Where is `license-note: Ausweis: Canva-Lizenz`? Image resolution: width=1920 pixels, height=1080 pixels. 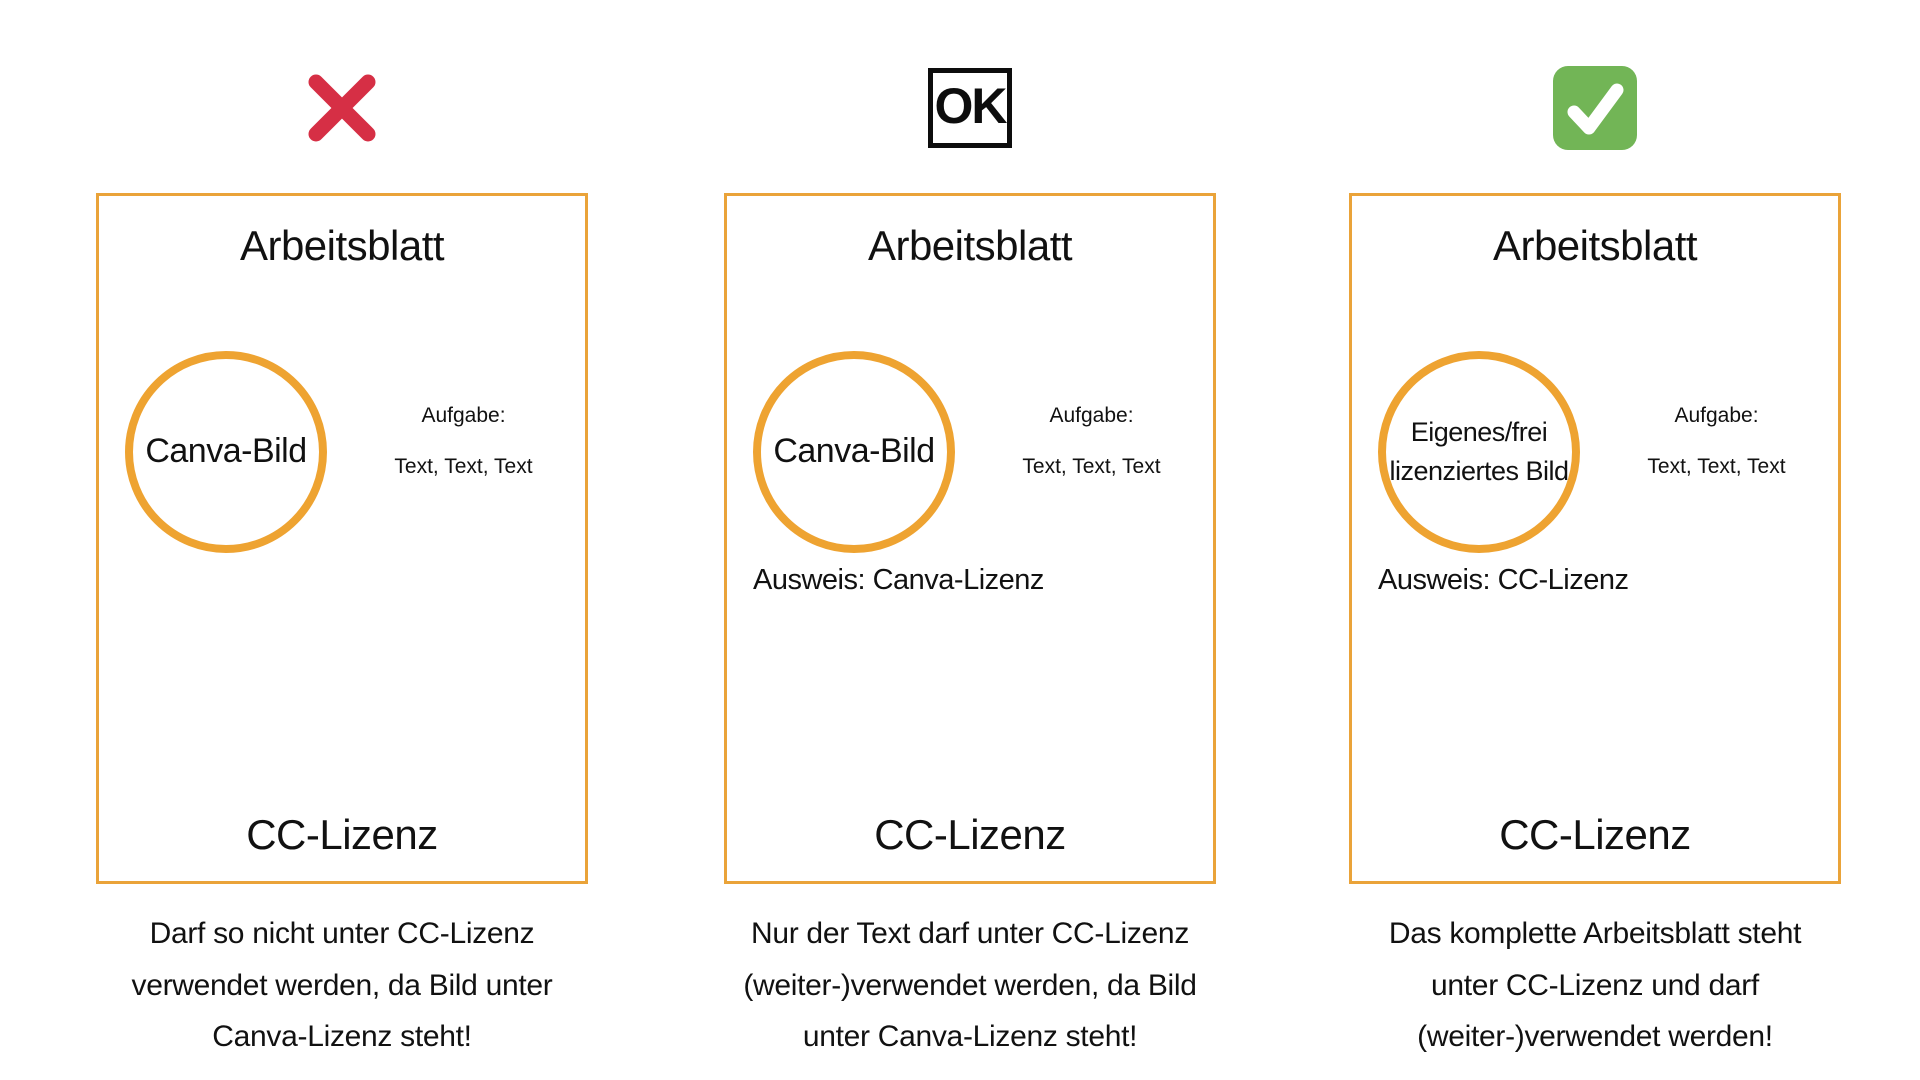
license-note: Ausweis: Canva-Lizenz is located at coordinates (898, 580).